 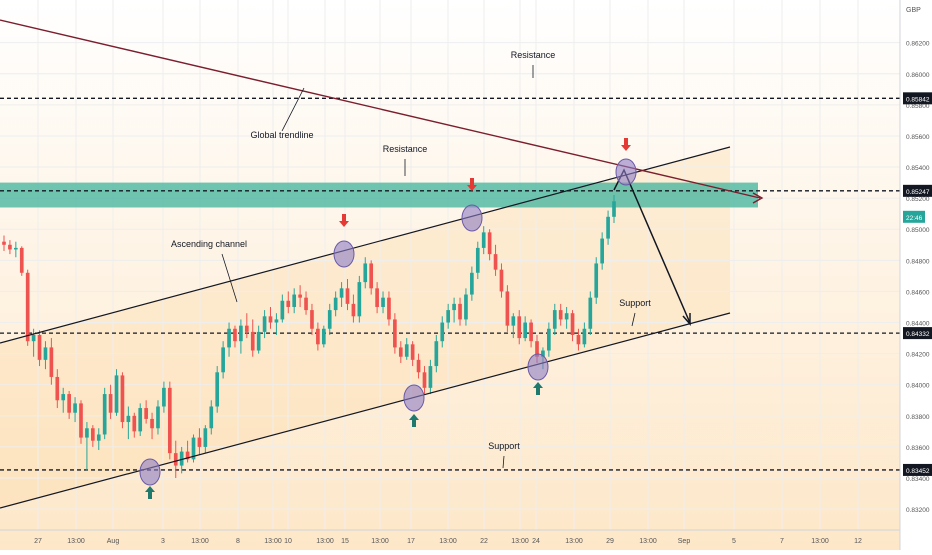 What do you see at coordinates (918, 417) in the screenshot?
I see `y-tick-label: 0.83800` at bounding box center [918, 417].